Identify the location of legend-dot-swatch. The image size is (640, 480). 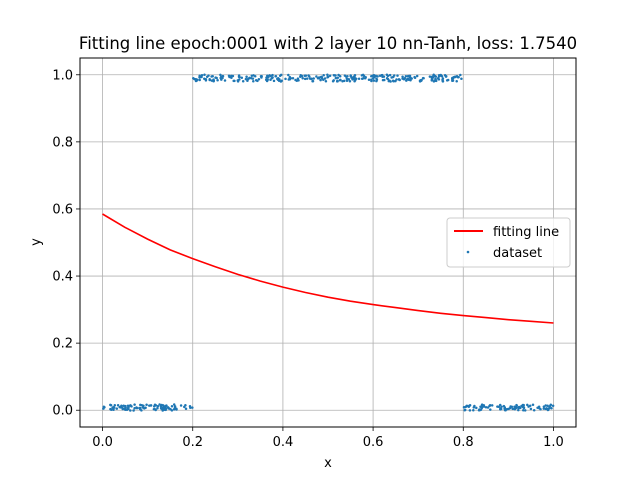
(468, 252).